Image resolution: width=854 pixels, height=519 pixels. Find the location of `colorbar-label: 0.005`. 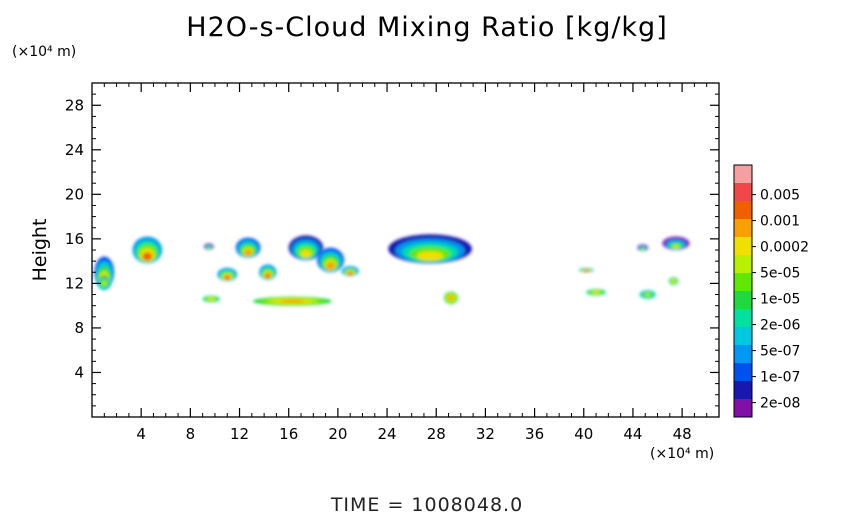

colorbar-label: 0.005 is located at coordinates (780, 196).